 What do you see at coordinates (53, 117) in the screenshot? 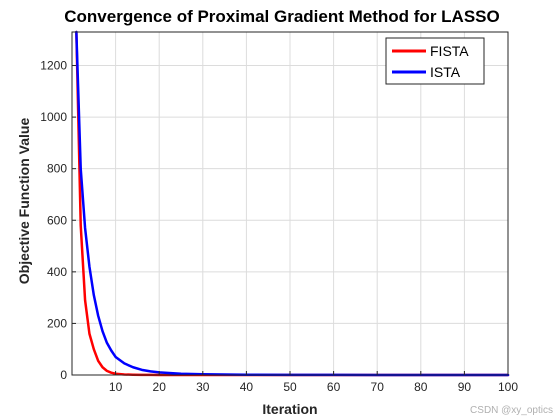
I see `y-tick-label: 1000` at bounding box center [53, 117].